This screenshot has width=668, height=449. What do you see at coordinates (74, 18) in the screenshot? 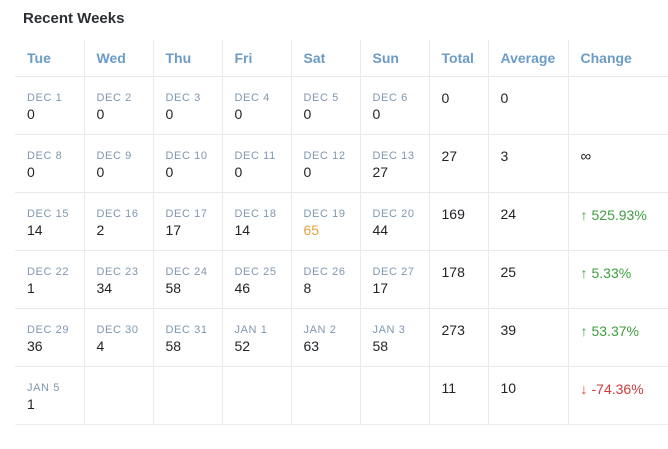
I see `panel-title: Recent Weeks` at bounding box center [74, 18].